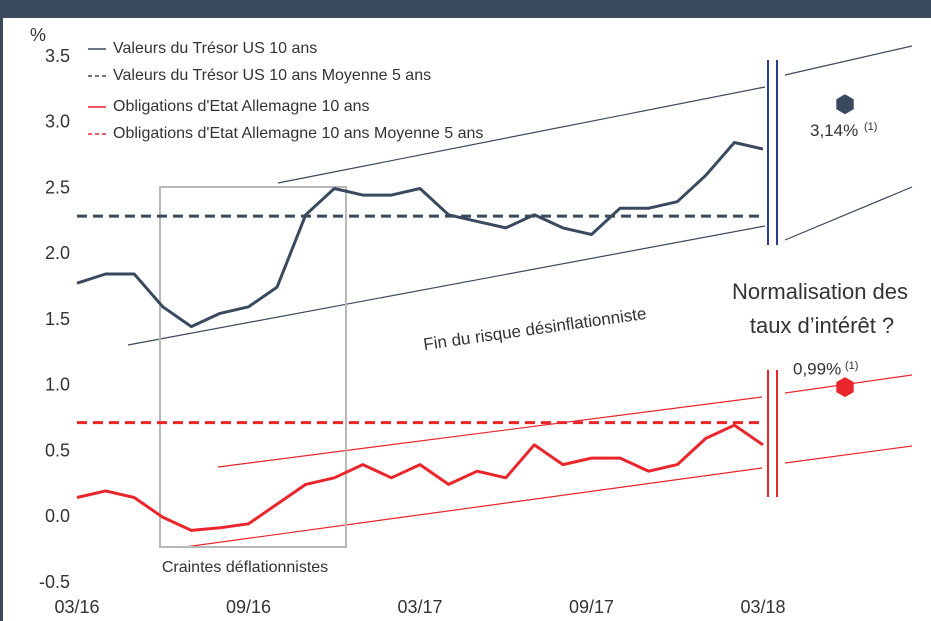 The height and width of the screenshot is (621, 931). What do you see at coordinates (822, 325) in the screenshot?
I see `annotation: taux d’intérêt ?` at bounding box center [822, 325].